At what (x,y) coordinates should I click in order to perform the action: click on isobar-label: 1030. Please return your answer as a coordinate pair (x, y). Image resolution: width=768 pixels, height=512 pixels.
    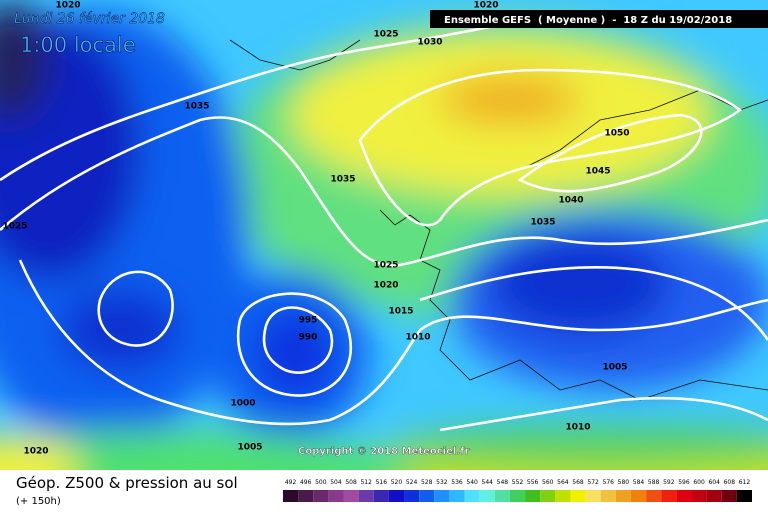
    Looking at the image, I should click on (429, 43).